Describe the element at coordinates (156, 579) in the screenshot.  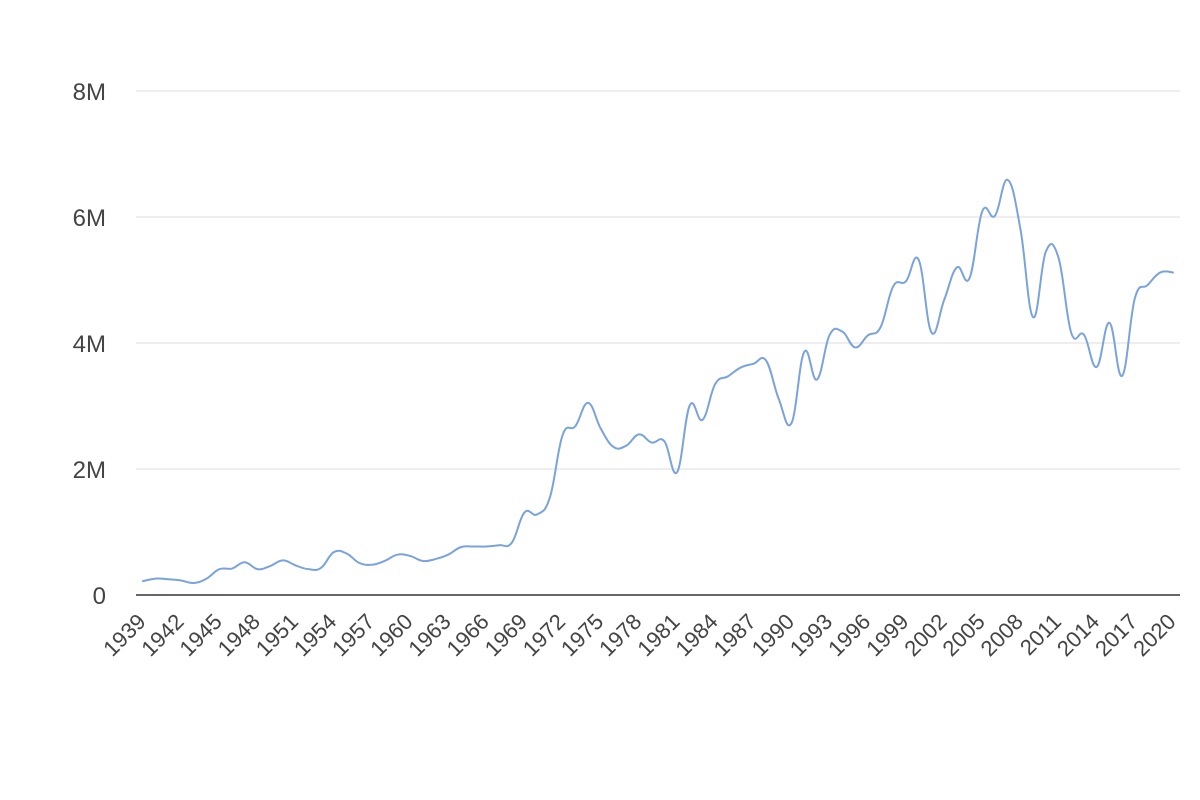
I see `data-point-1940` at that location.